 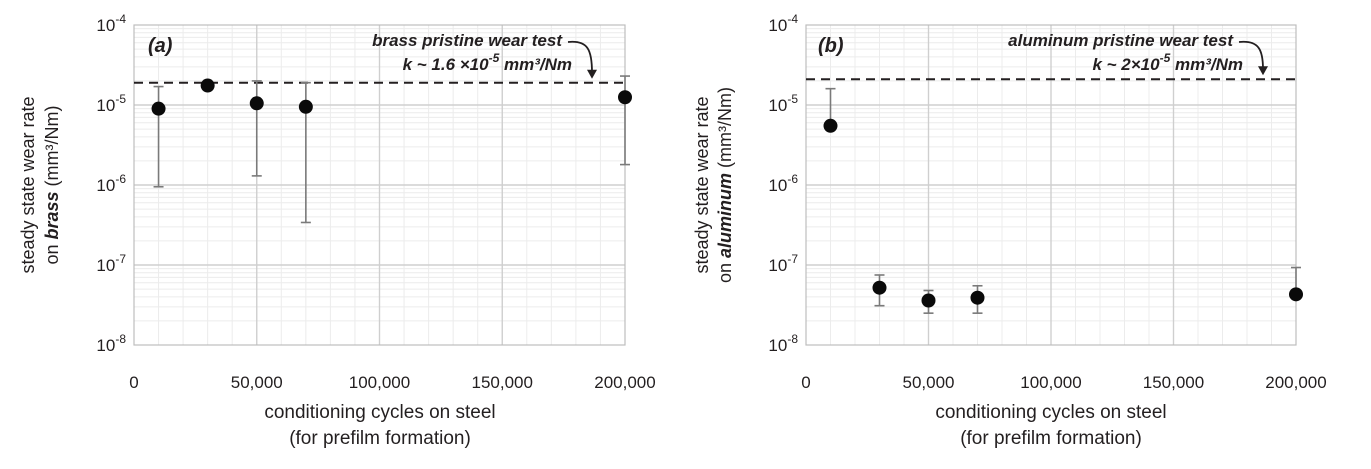 I want to click on panel-label: (b), so click(x=831, y=46).